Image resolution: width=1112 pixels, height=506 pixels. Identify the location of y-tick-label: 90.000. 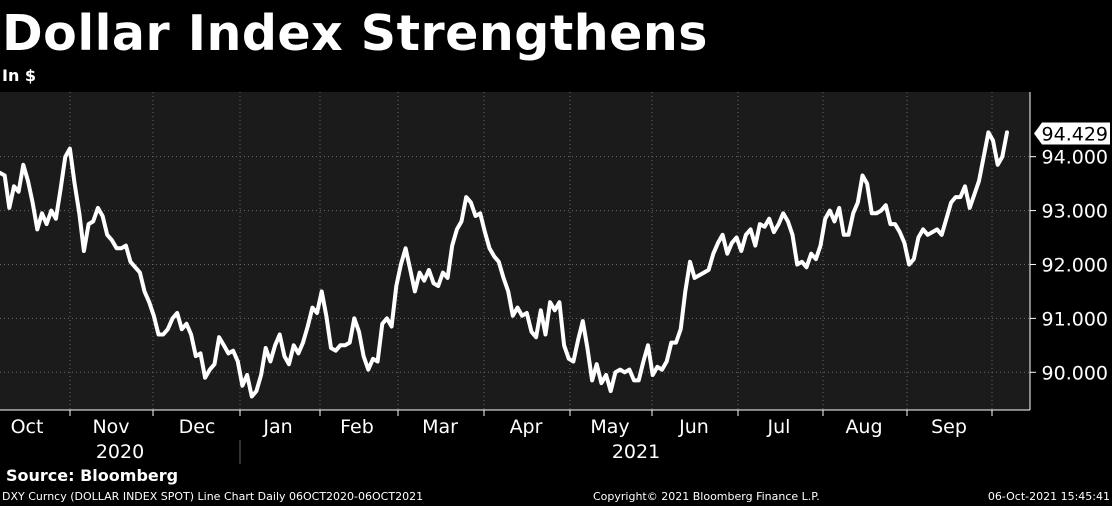
(1075, 373).